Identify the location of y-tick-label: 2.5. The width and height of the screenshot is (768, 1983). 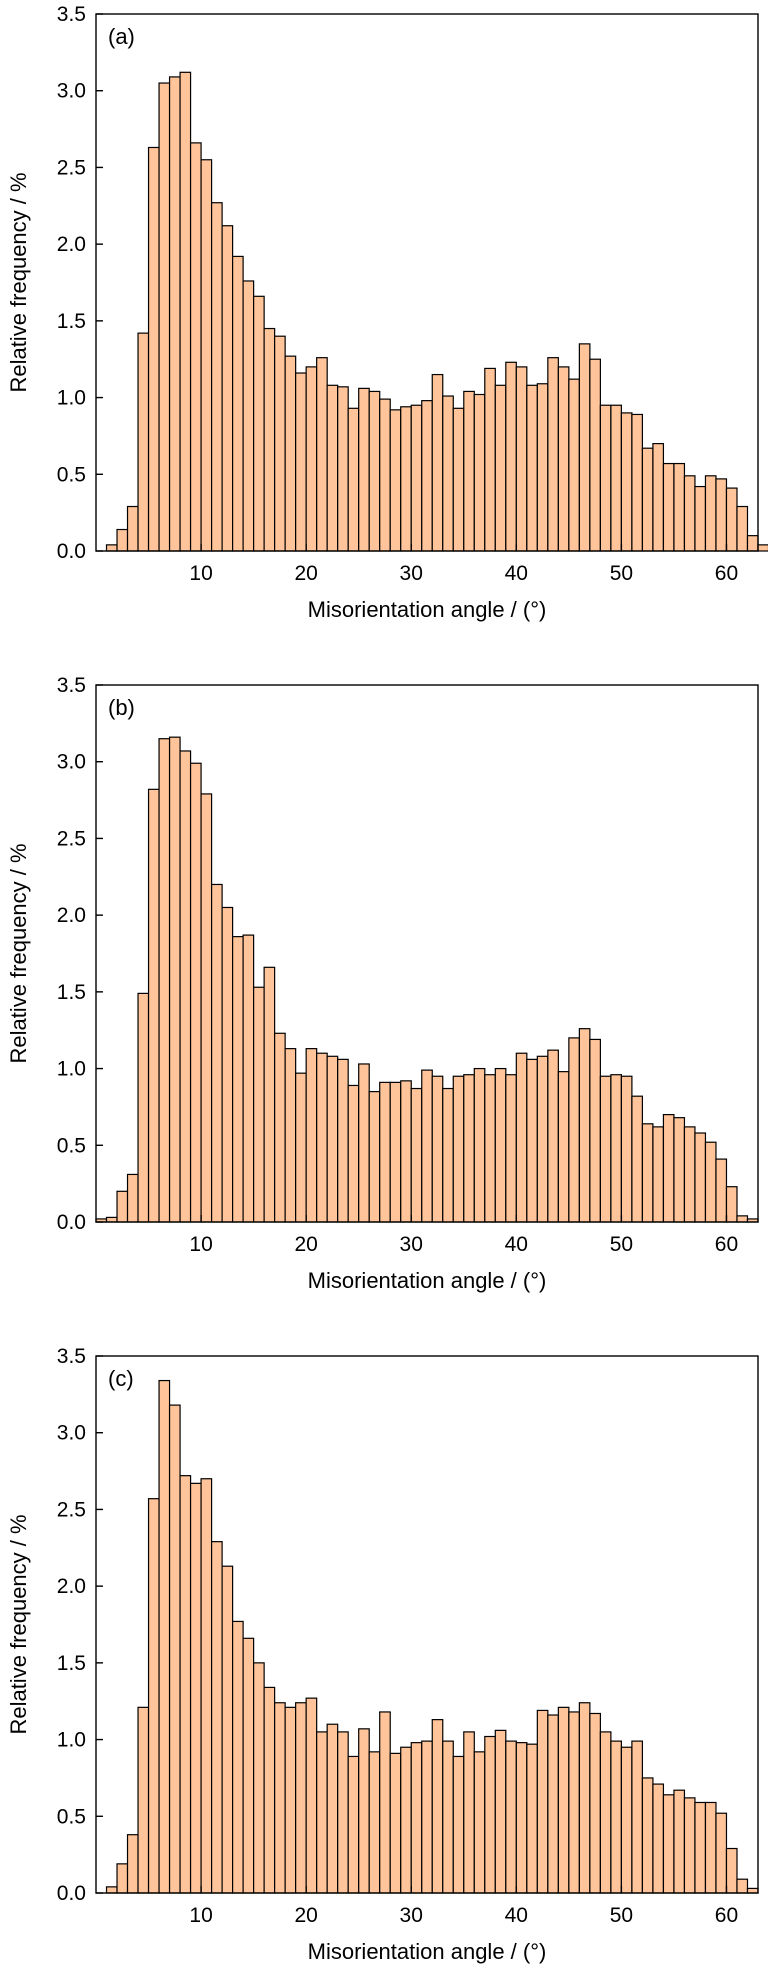
(71, 838).